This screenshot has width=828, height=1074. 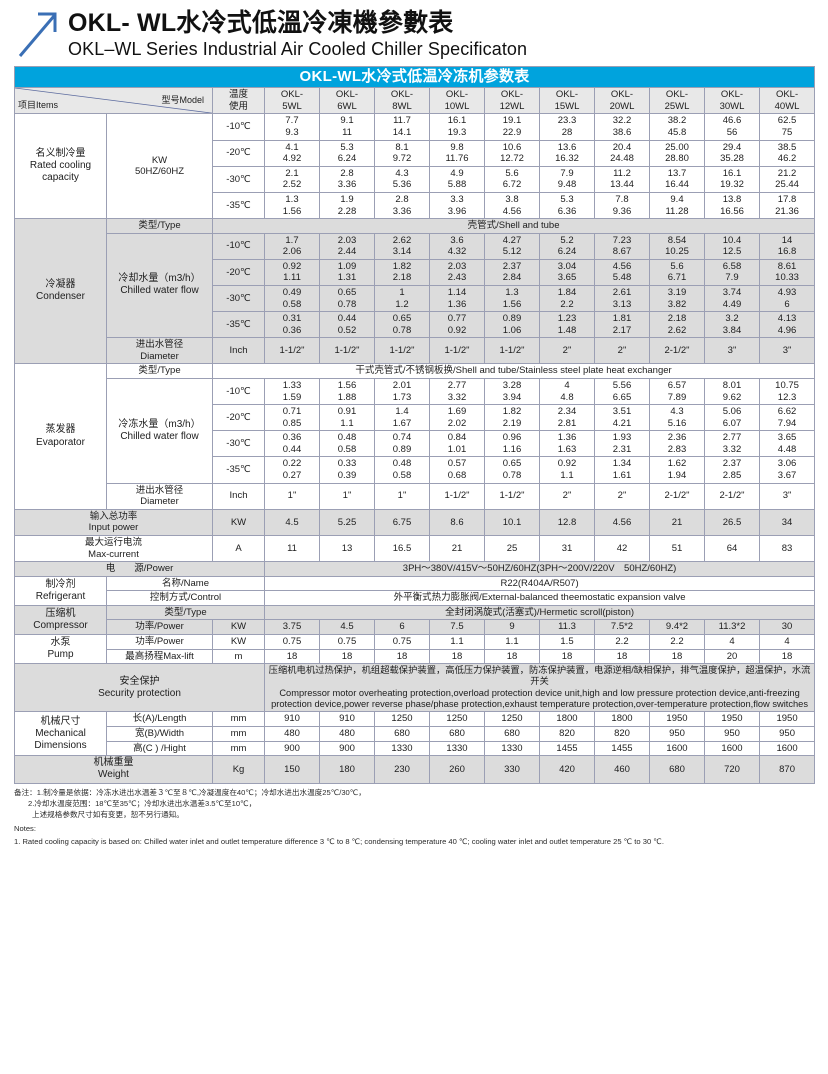 What do you see at coordinates (347, 748) in the screenshot?
I see `height-6wl: 900` at bounding box center [347, 748].